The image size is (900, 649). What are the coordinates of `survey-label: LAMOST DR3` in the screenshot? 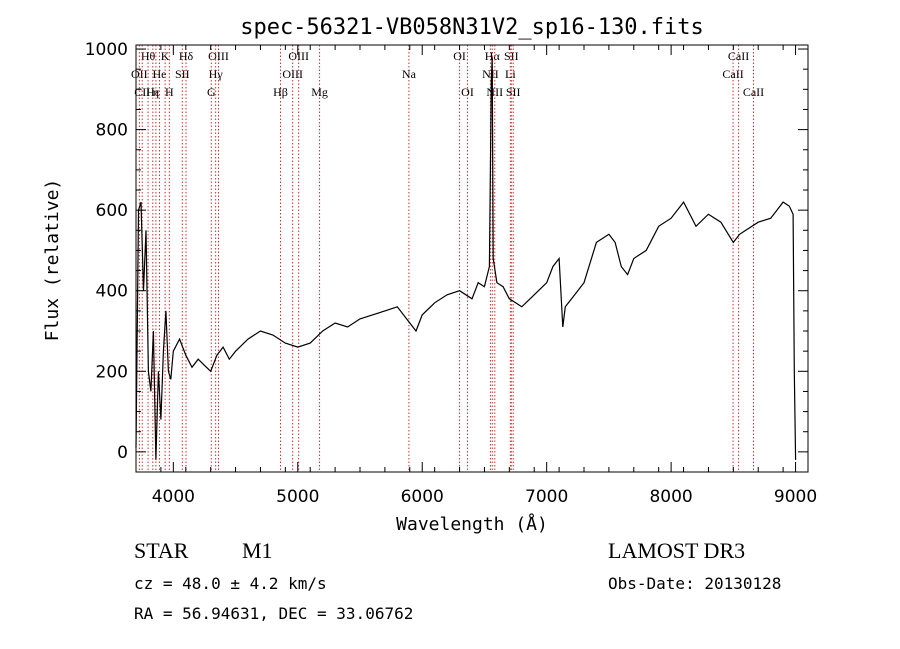 It's located at (677, 550).